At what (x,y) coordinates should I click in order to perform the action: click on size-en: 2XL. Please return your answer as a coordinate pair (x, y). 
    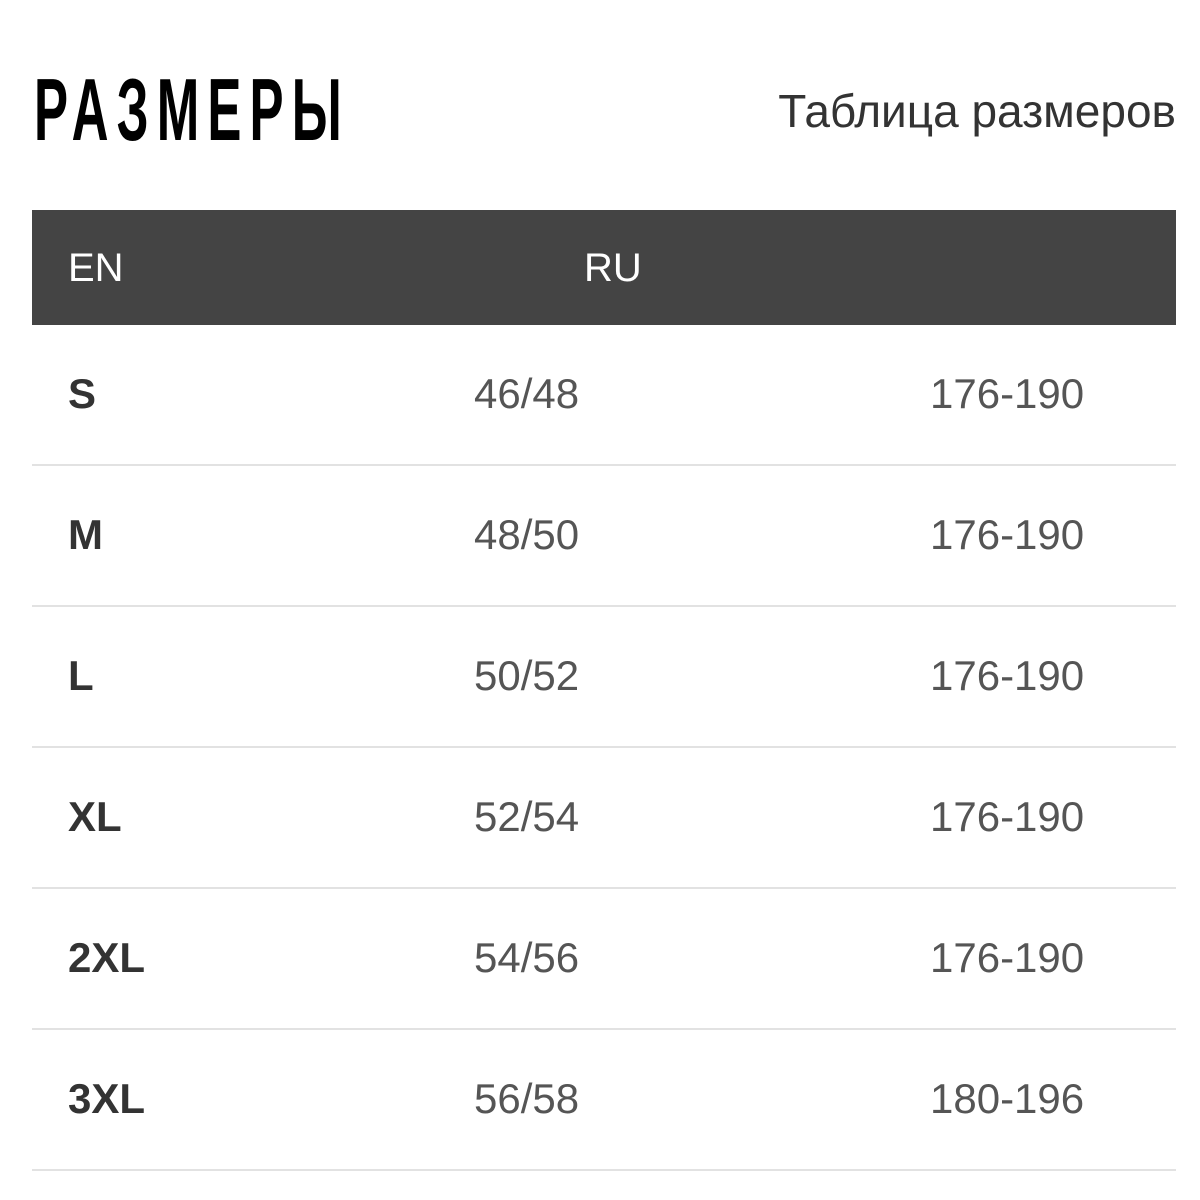
    Looking at the image, I should click on (107, 957).